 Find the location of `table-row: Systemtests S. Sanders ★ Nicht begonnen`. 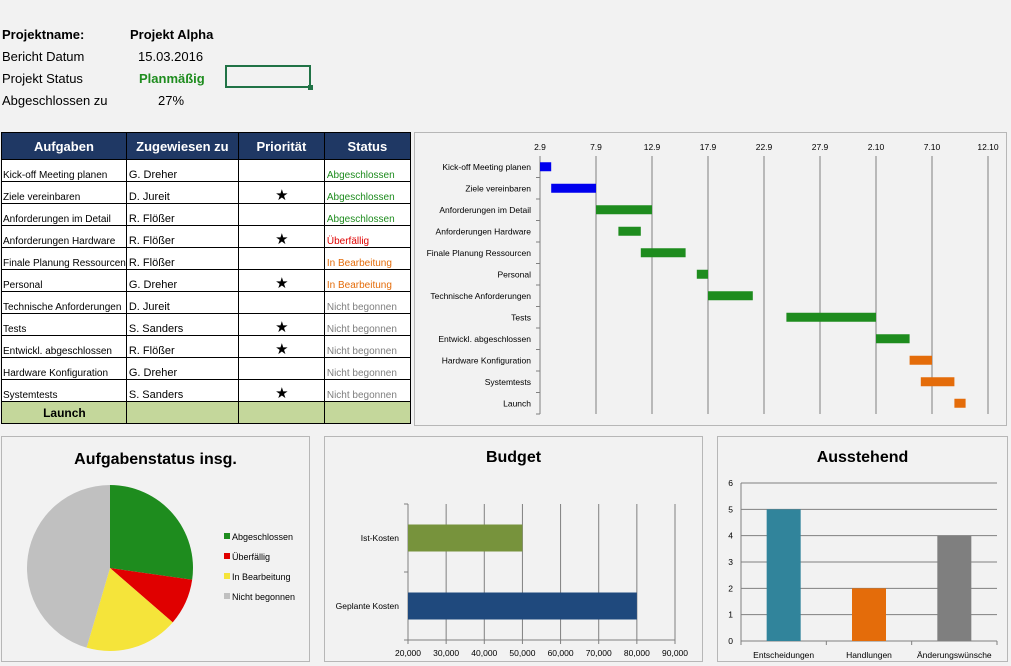

table-row: Systemtests S. Sanders ★ Nicht begonnen is located at coordinates (206, 390).